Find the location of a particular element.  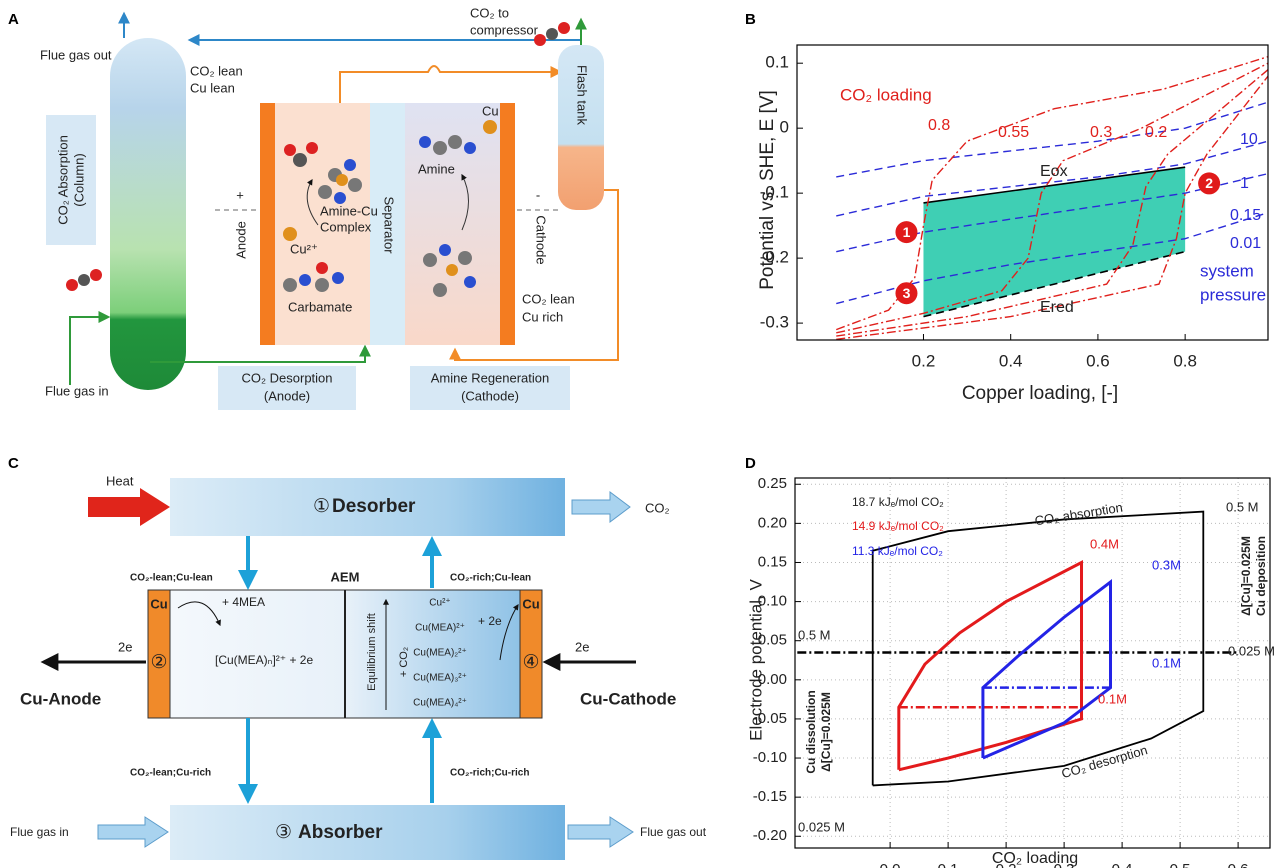

cu-cathode: Cu-Cathode is located at coordinates (628, 698).